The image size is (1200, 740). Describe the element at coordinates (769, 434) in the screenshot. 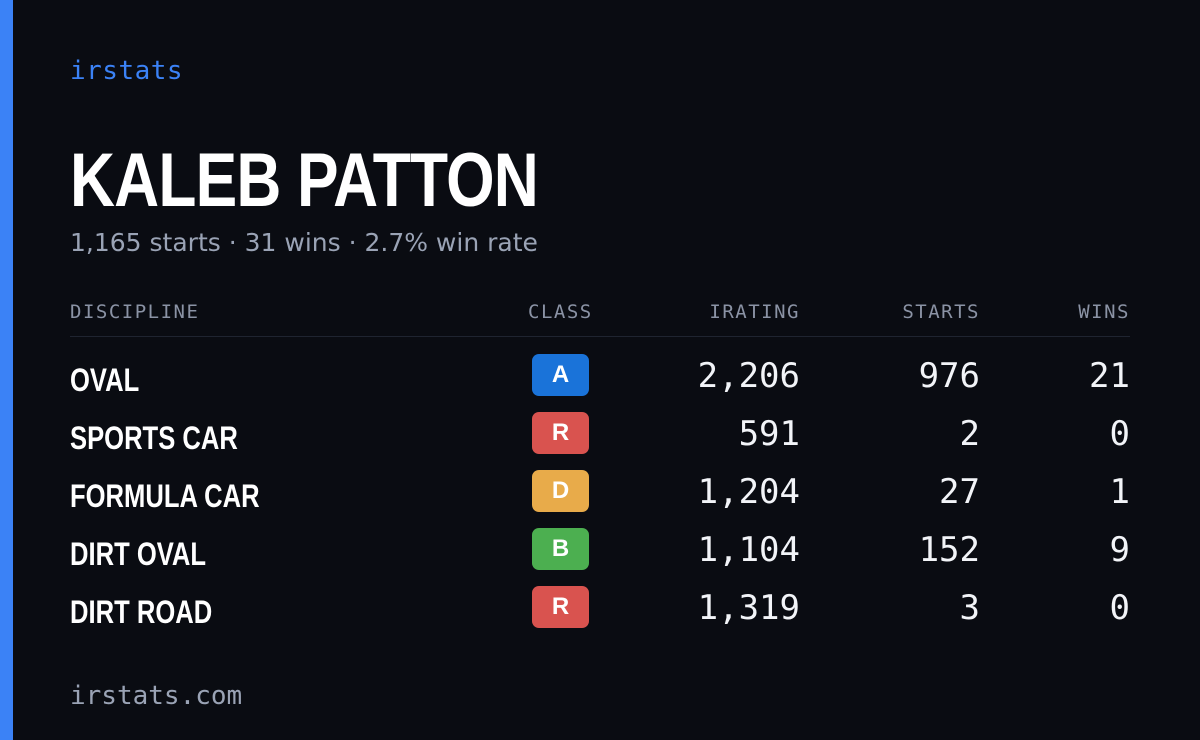

I see `irating-value: 591` at that location.